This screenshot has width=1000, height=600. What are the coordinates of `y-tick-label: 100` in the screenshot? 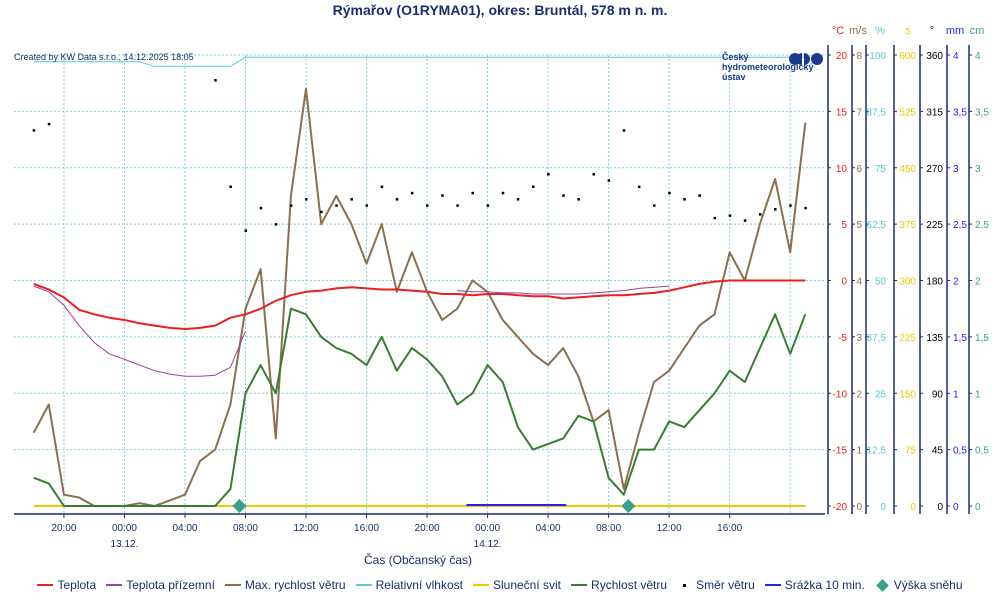 It's located at (877, 56).